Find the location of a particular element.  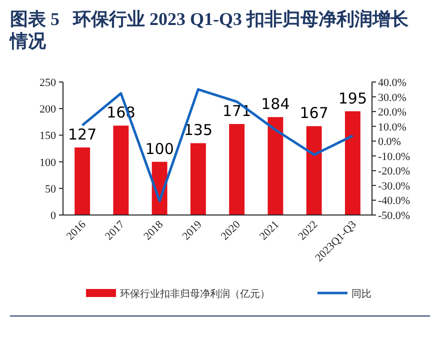

legend-label: 环保行业扣非归母净利润（亿元） is located at coordinates (195, 294).